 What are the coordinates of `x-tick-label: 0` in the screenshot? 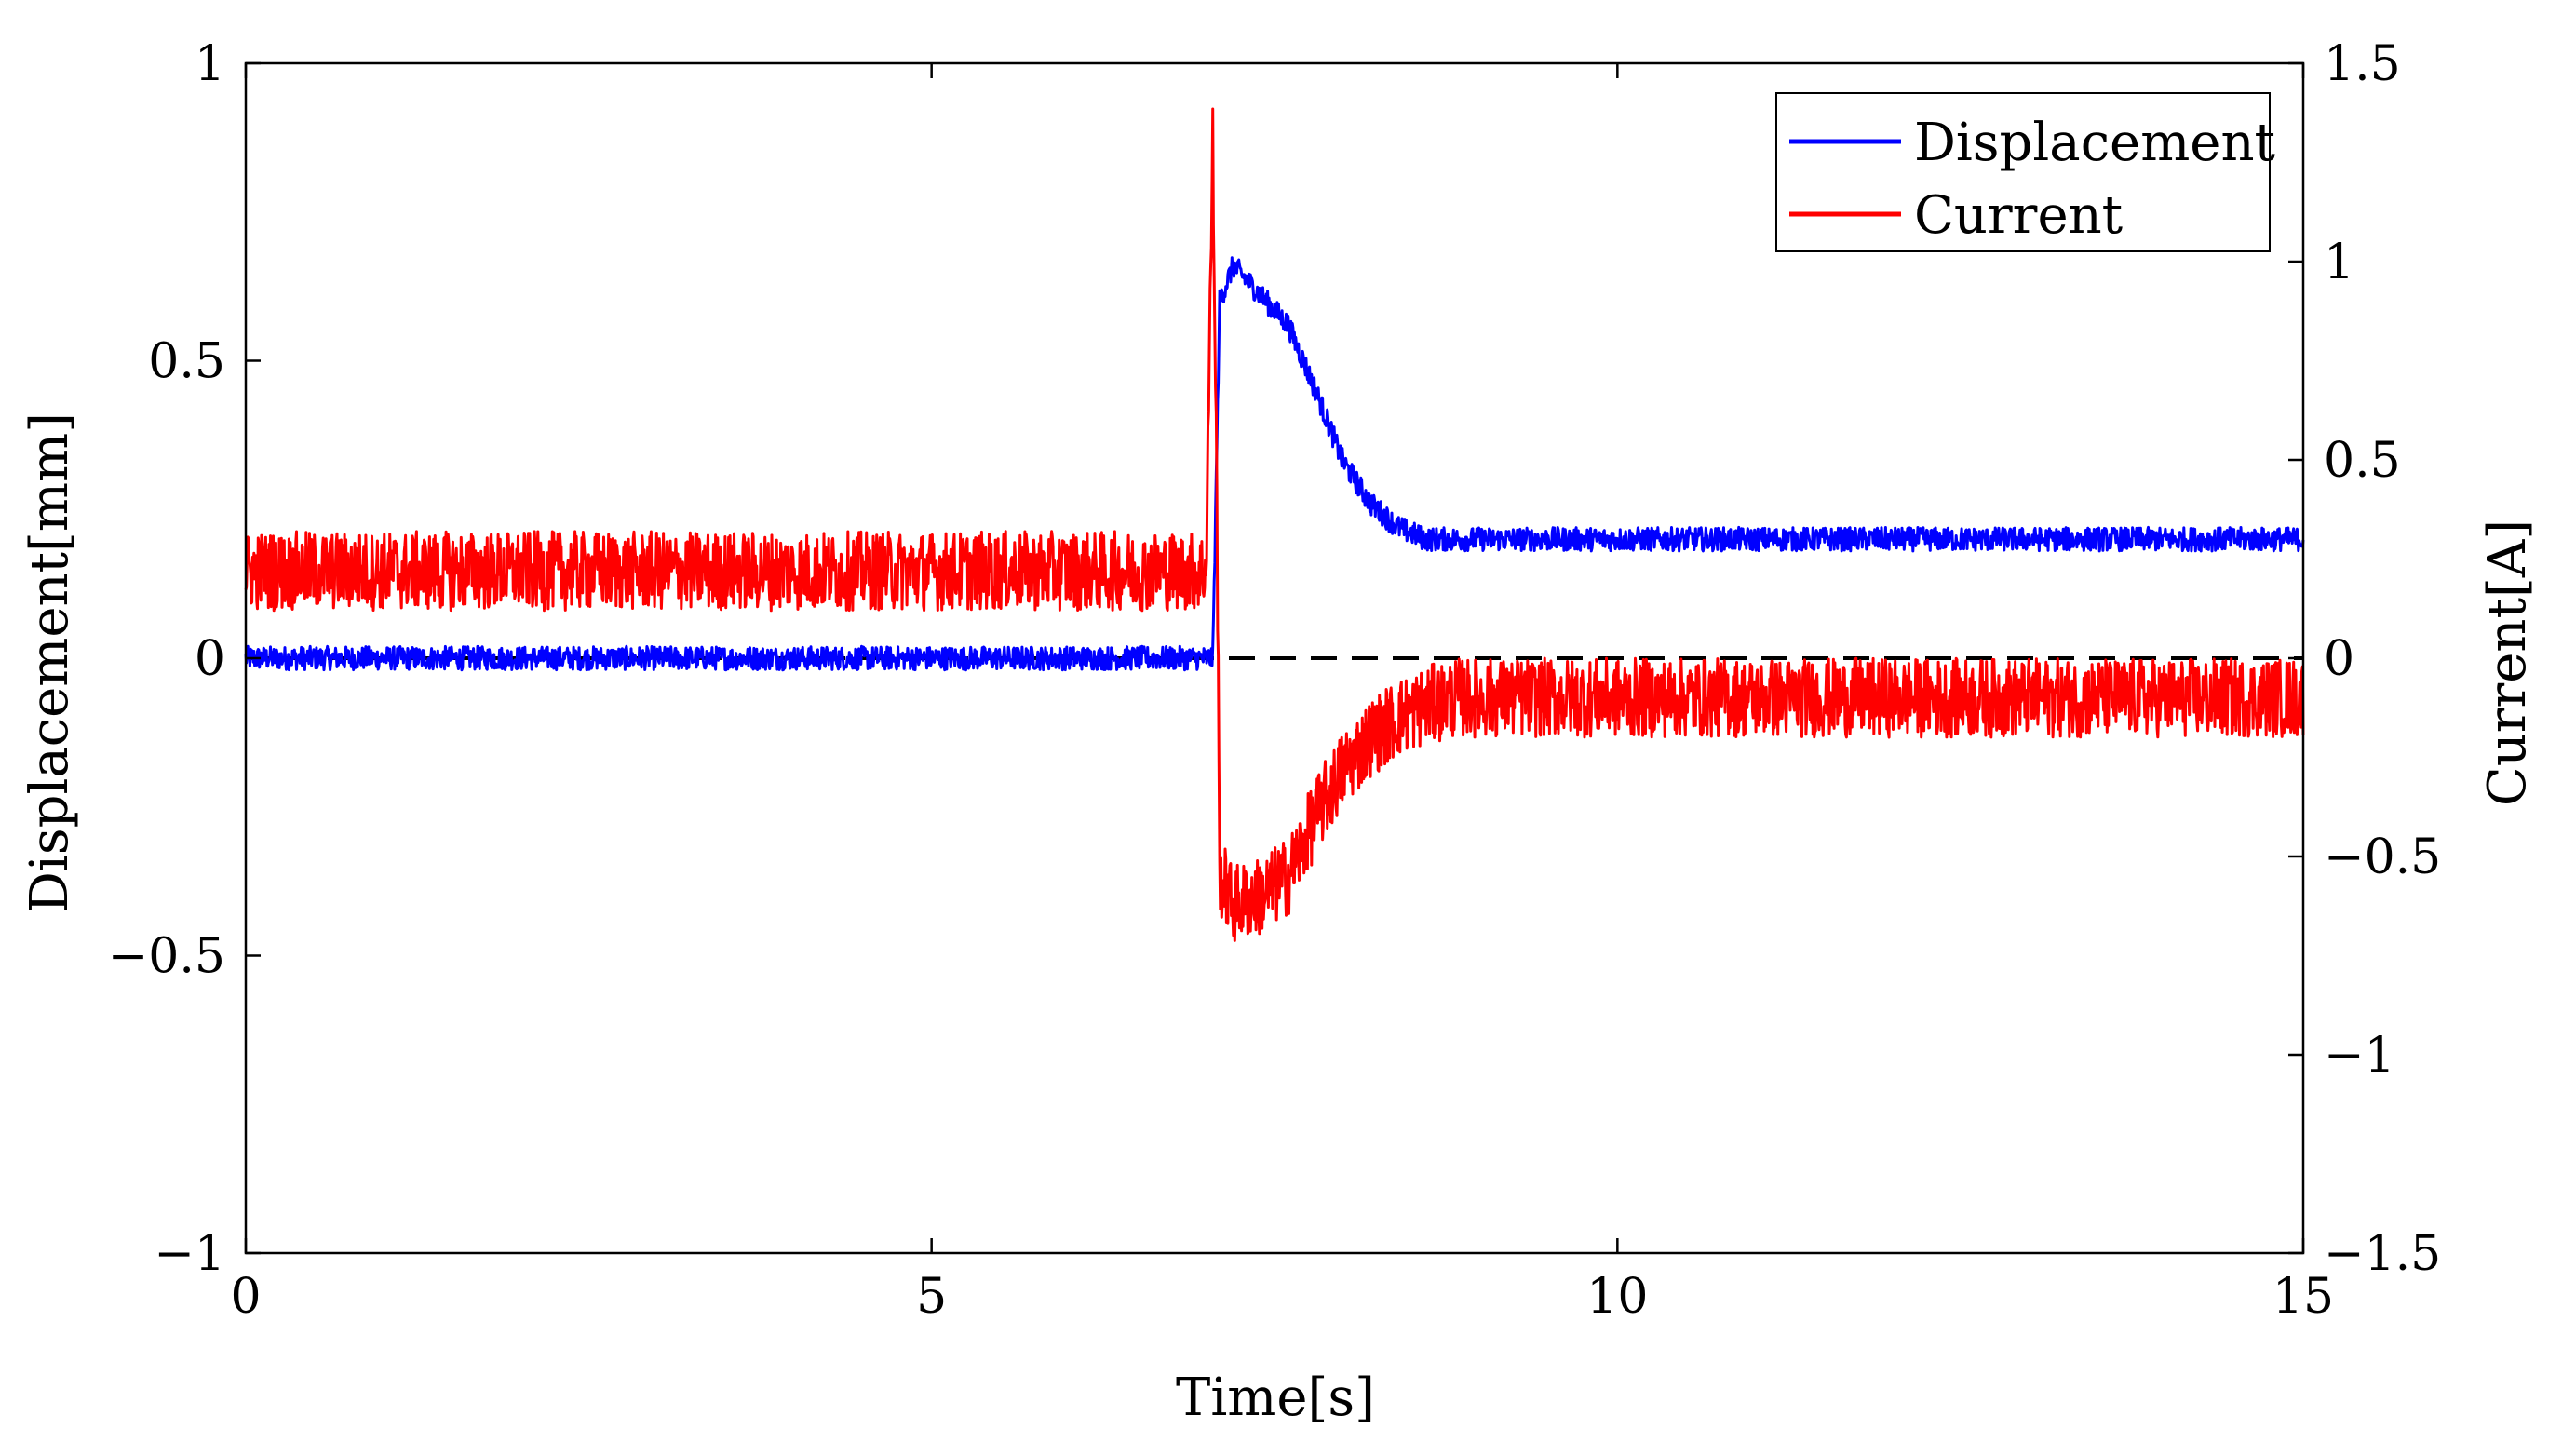 It's located at (246, 1297).